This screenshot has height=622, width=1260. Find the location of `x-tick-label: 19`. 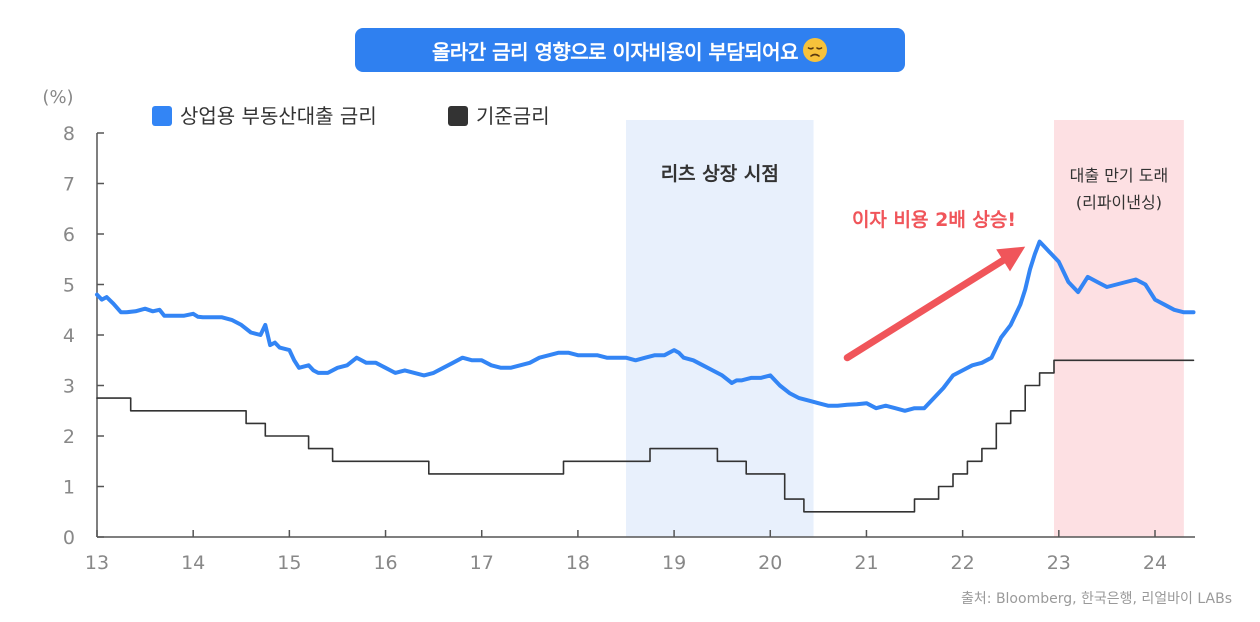

x-tick-label: 19 is located at coordinates (674, 563).